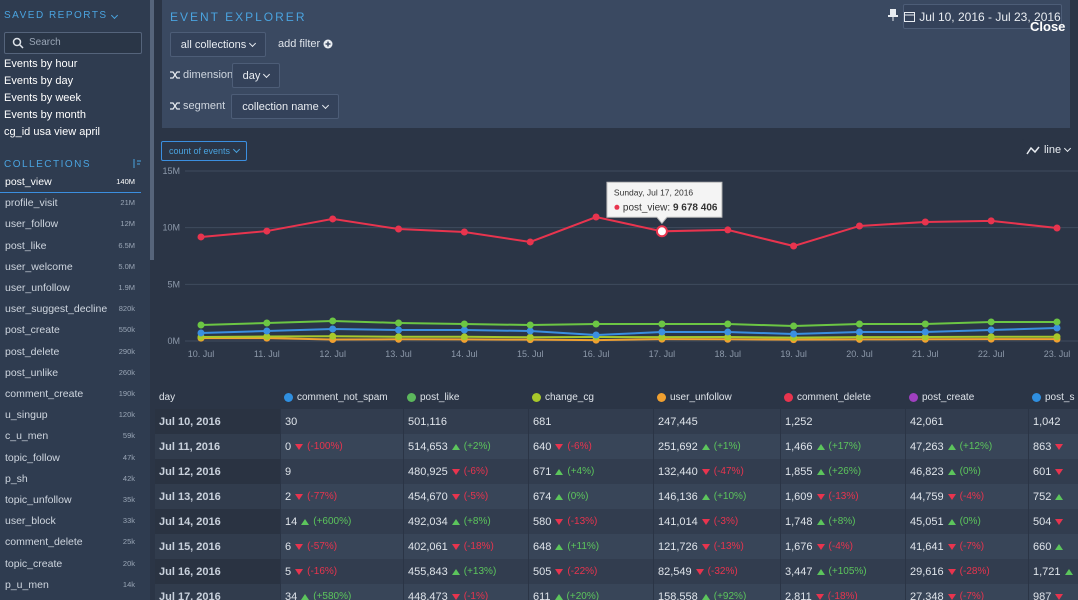 The width and height of the screenshot is (1078, 600). Describe the element at coordinates (152, 130) in the screenshot. I see `scrollbar` at that location.